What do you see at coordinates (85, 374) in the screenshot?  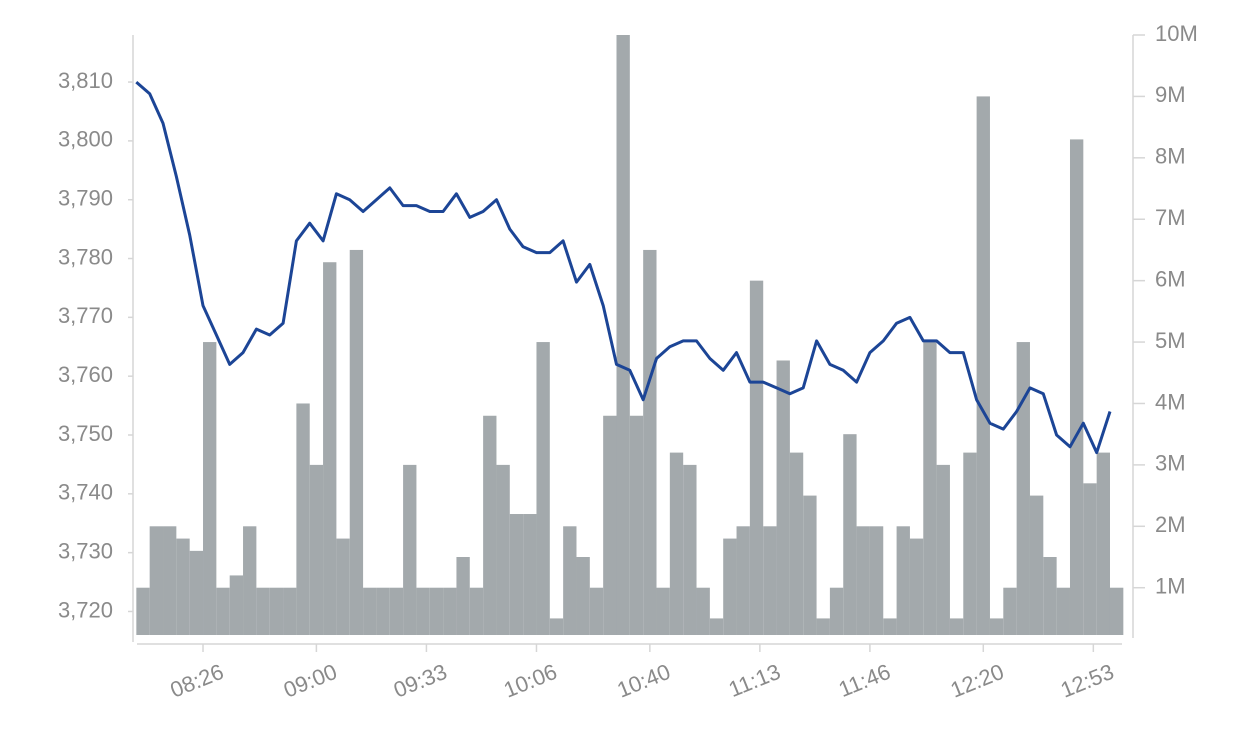 I see `y-tick-label: 3,760` at bounding box center [85, 374].